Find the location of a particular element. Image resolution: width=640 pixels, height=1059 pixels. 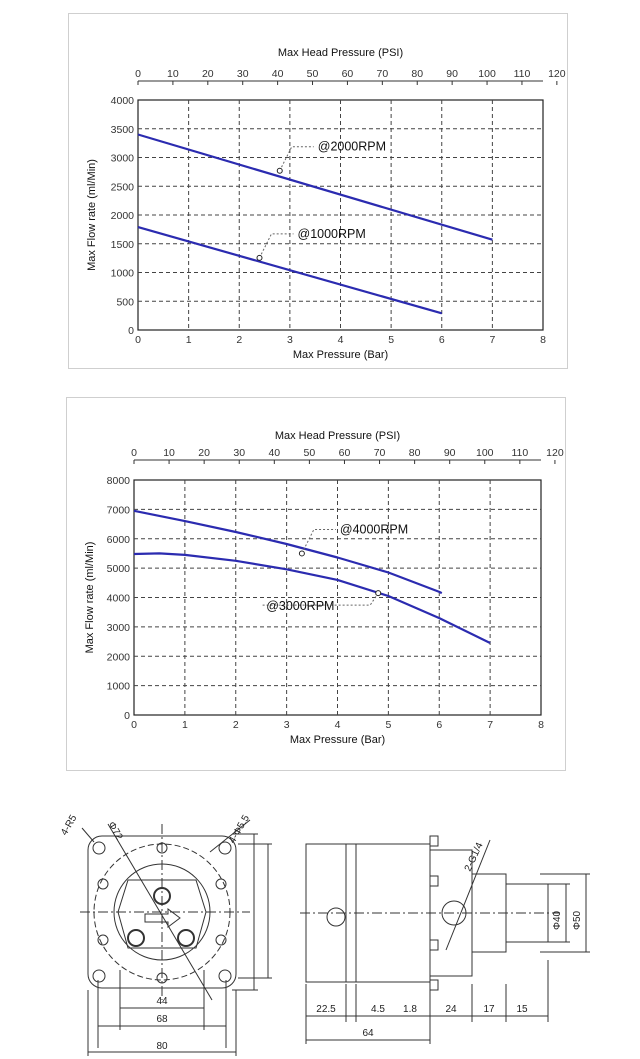

corner-hole-tr is located at coordinates (225, 848).